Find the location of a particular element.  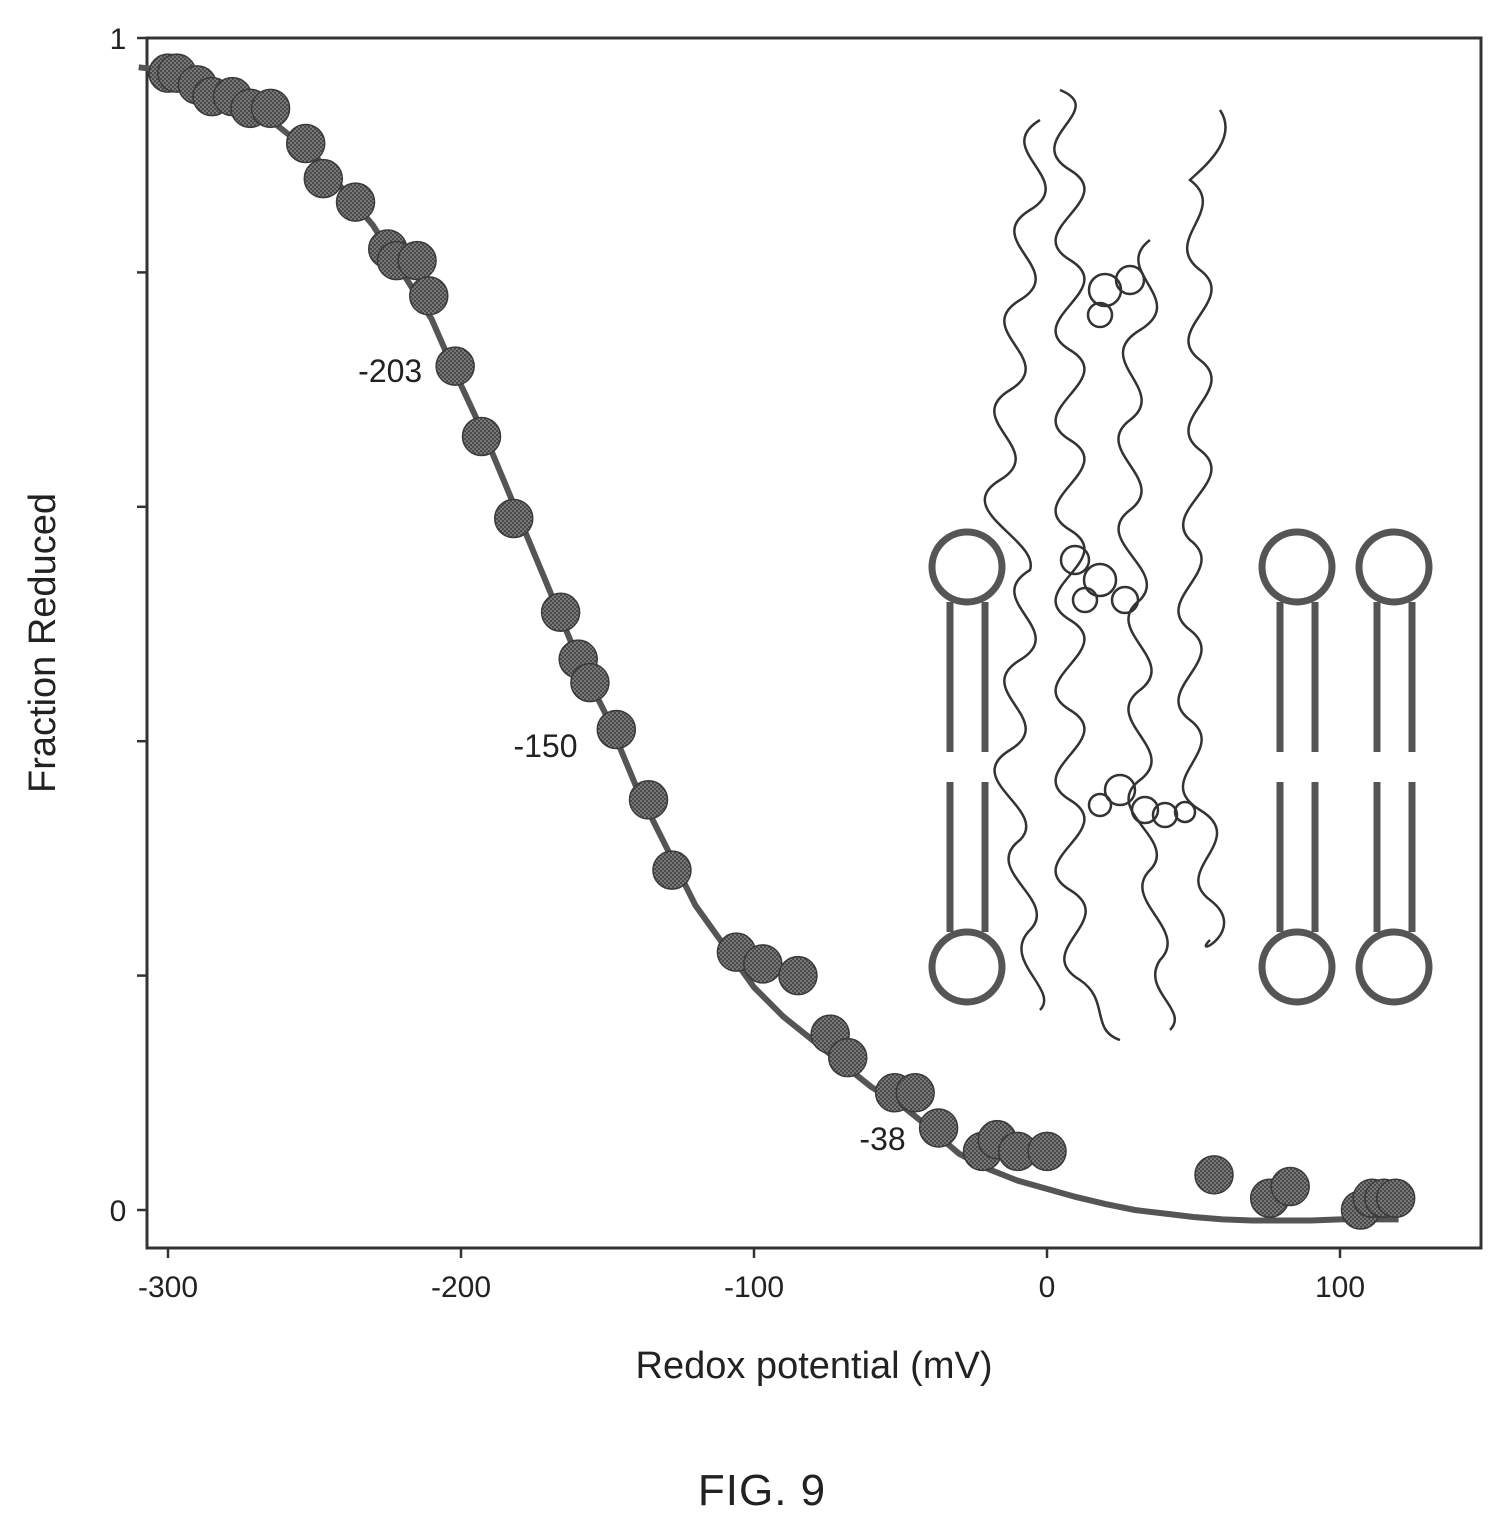

annotation-label: -38 is located at coordinates (882, 1139).